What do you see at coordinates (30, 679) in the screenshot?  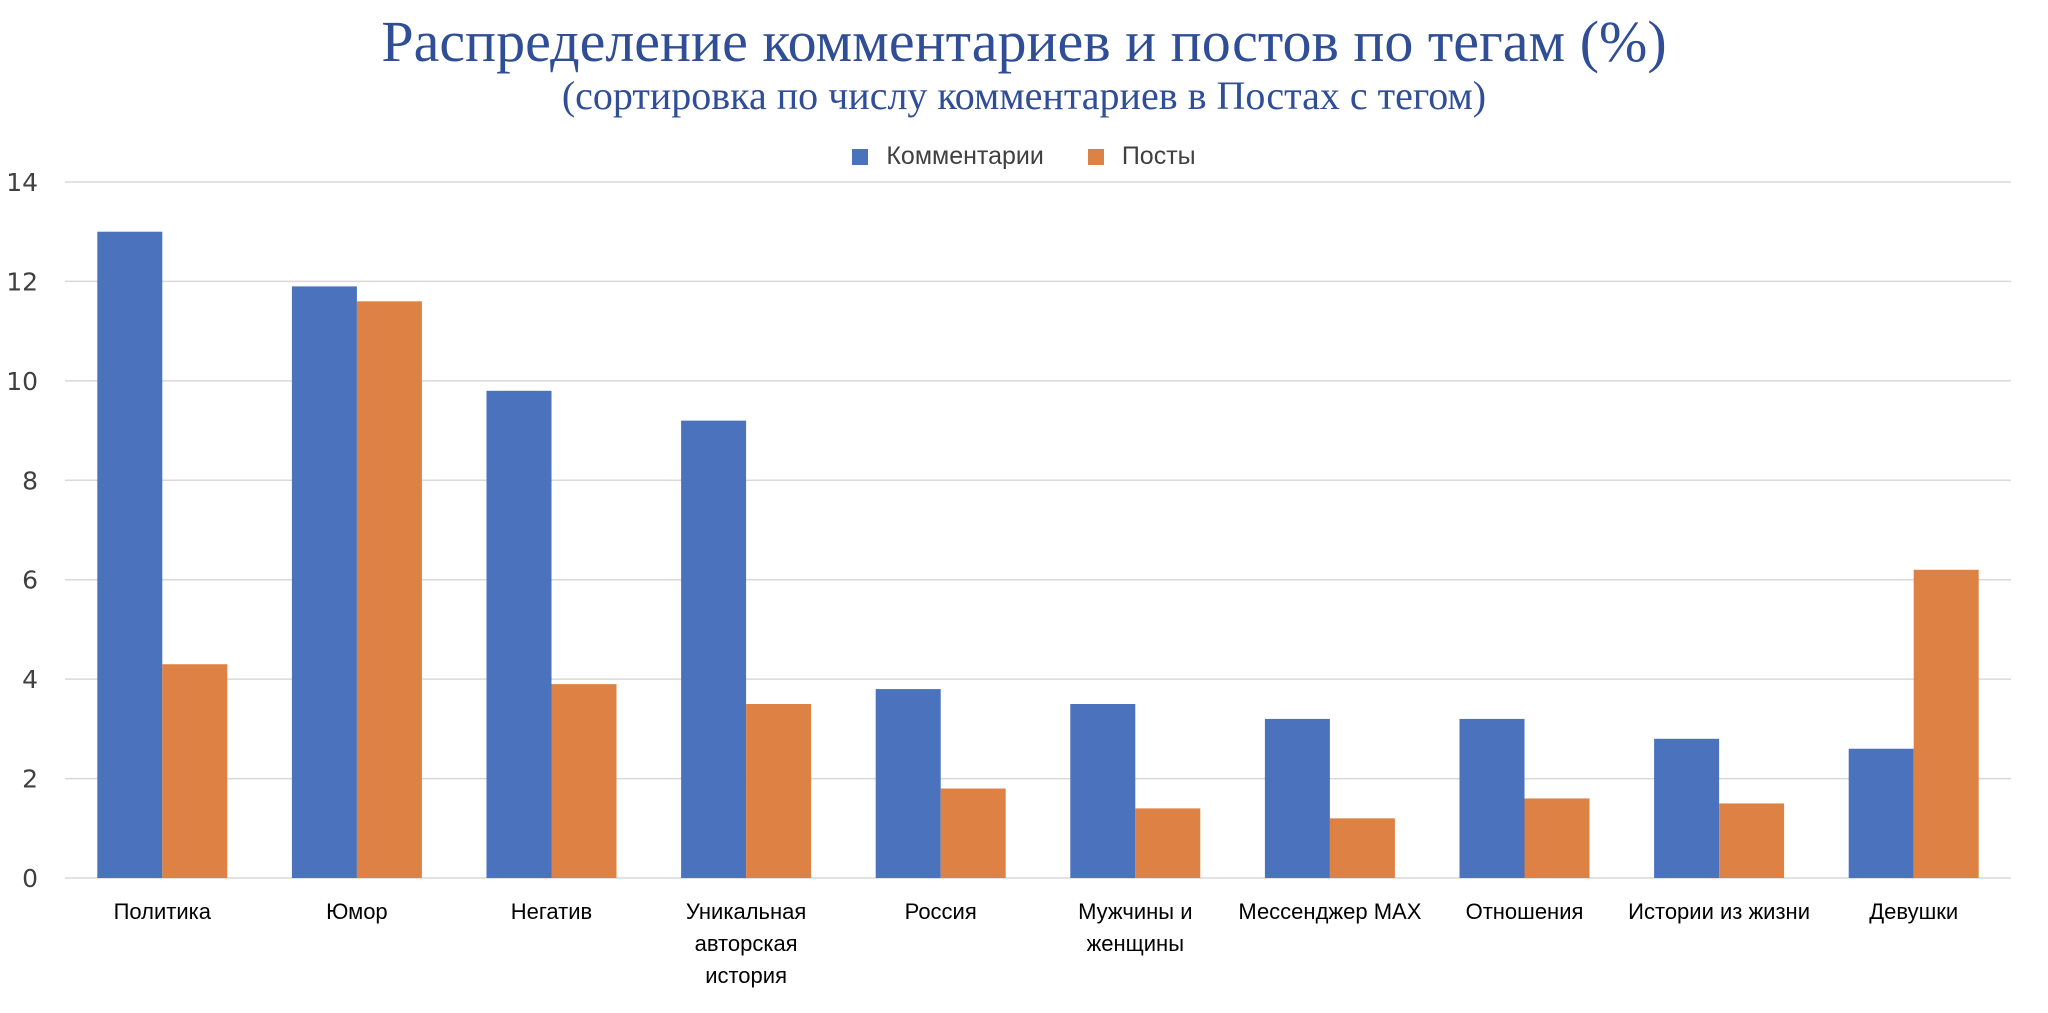 I see `y-tick-label: 4` at bounding box center [30, 679].